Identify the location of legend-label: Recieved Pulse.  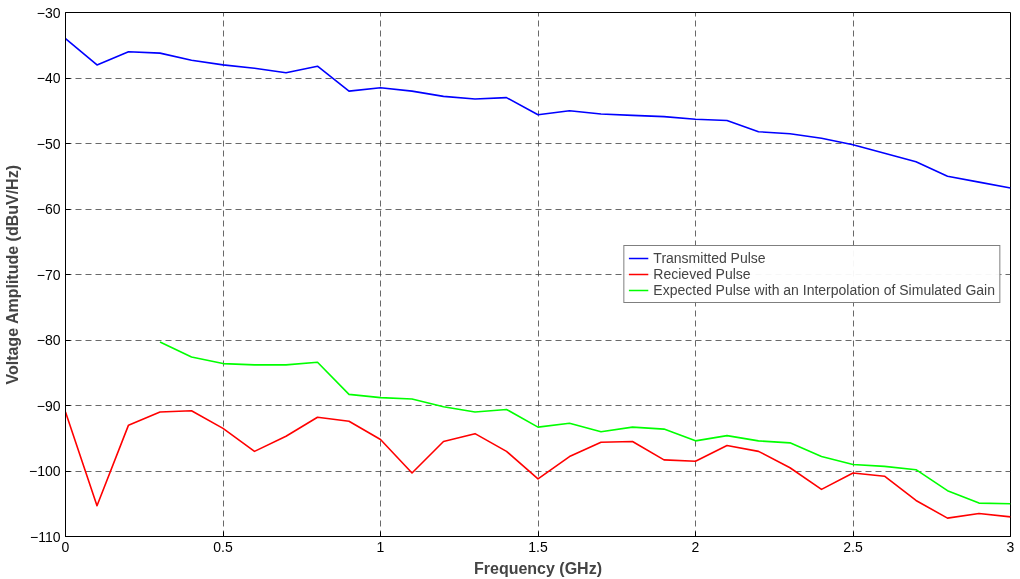
(702, 274).